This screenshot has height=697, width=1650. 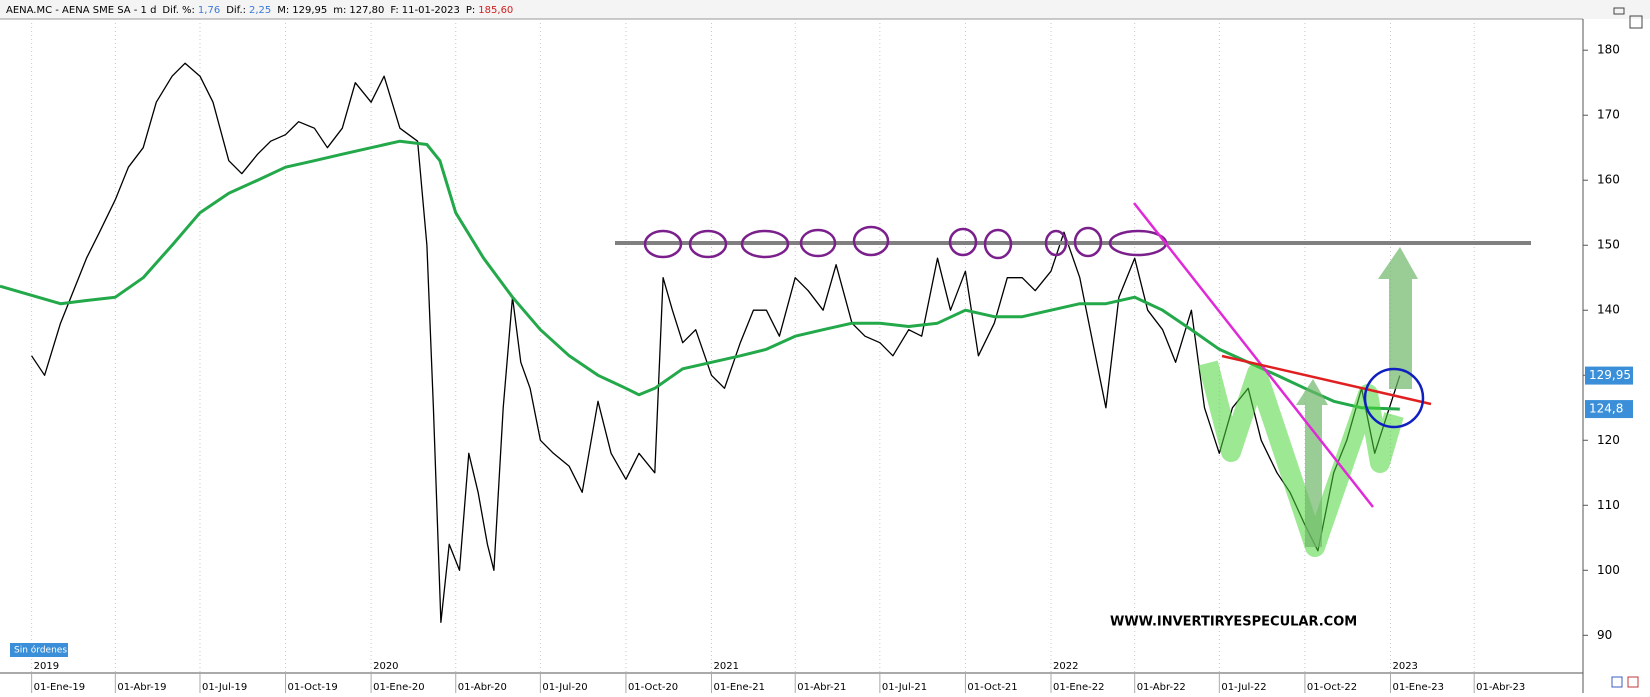 I want to click on x-tick-label: 01-Oct-19, so click(x=313, y=687).